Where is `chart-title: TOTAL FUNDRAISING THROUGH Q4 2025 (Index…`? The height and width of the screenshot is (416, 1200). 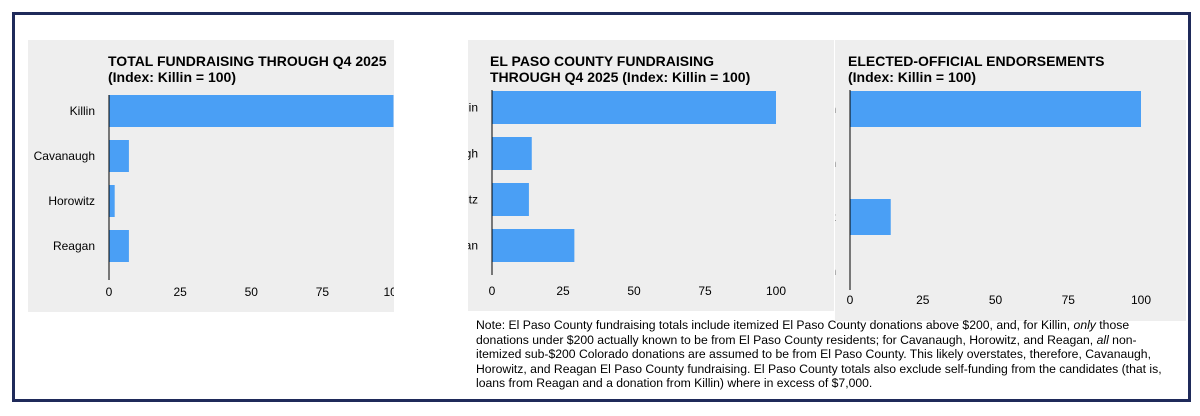 chart-title: TOTAL FUNDRAISING THROUGH Q4 2025 (Index… is located at coordinates (247, 69).